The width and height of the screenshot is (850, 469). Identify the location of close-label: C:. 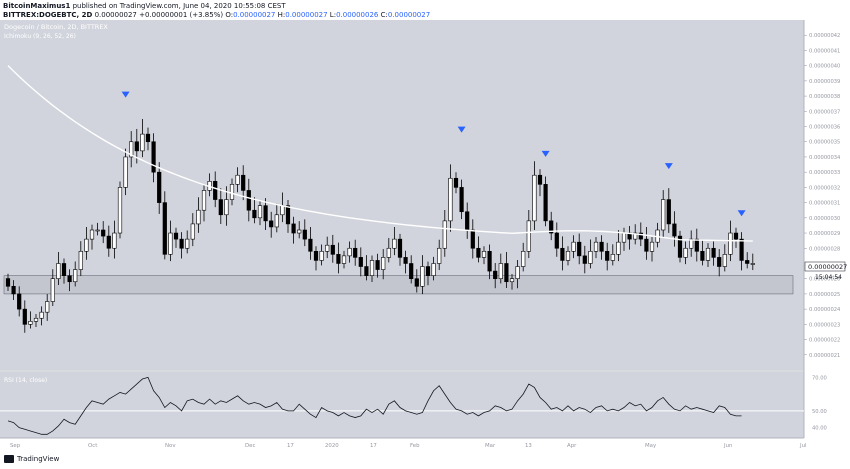
(384, 15).